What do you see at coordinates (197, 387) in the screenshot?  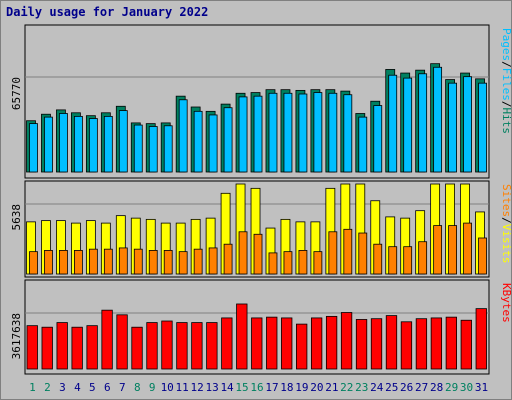 I see `x-tick-day-12: 12` at bounding box center [197, 387].